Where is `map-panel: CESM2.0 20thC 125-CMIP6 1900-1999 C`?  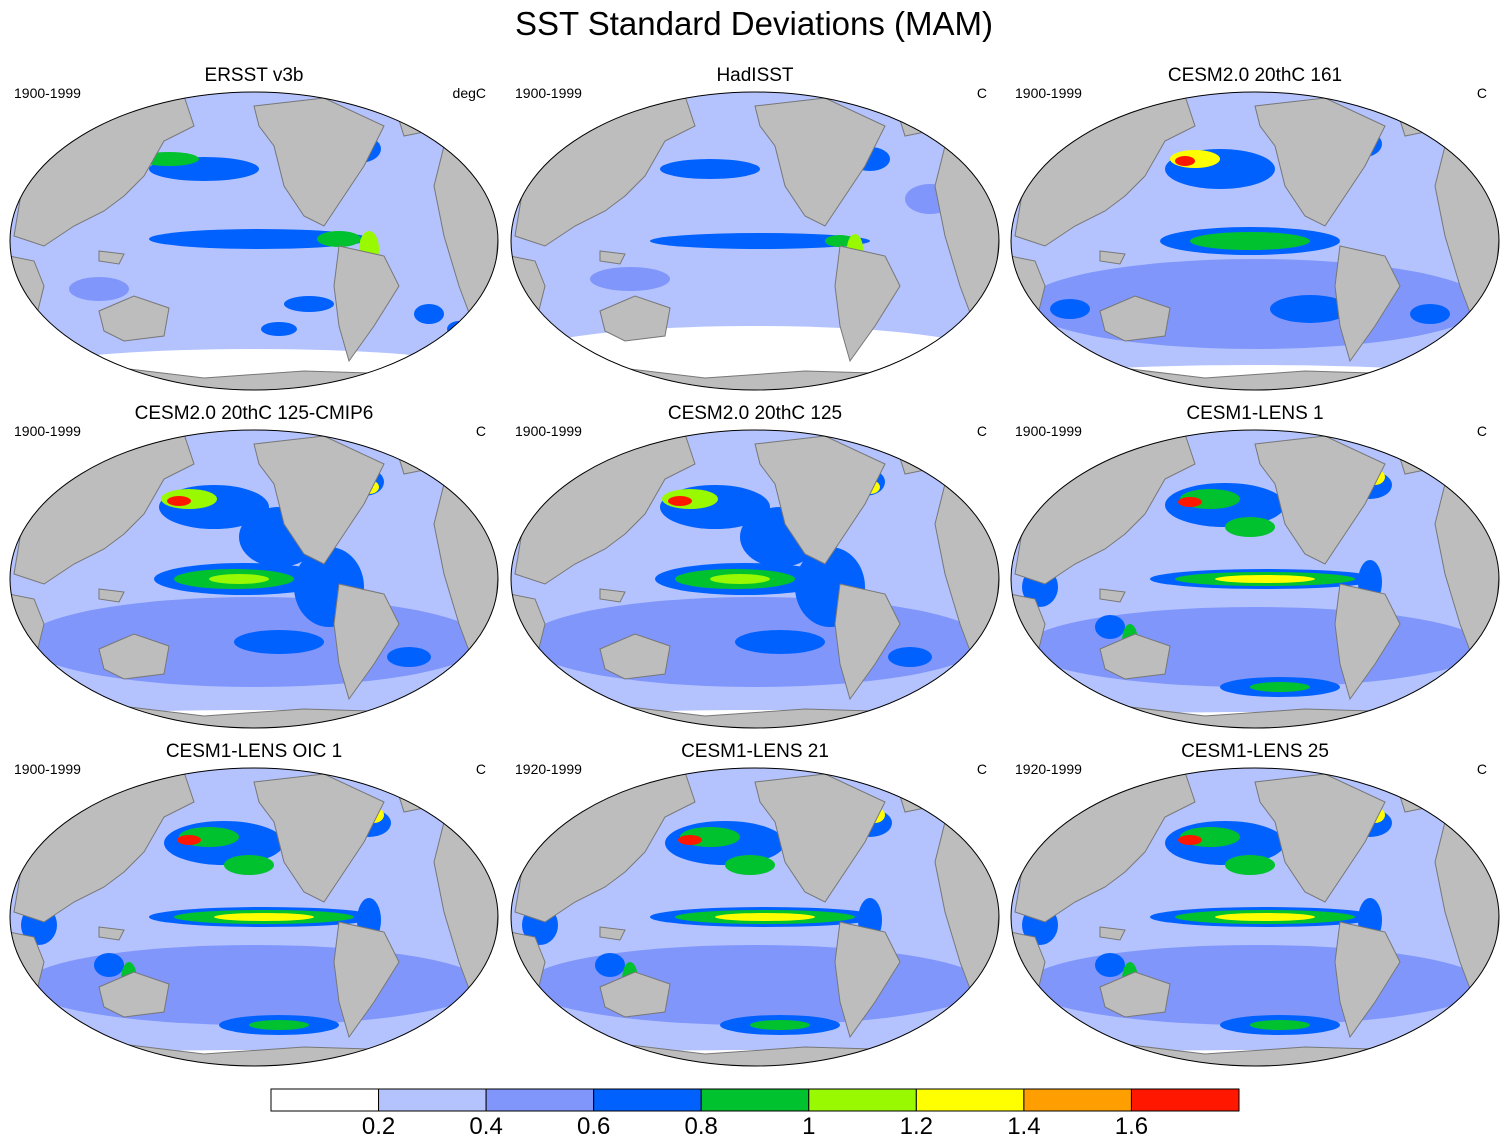 map-panel: CESM2.0 20thC 125-CMIP6 1900-1999 C is located at coordinates (254, 569).